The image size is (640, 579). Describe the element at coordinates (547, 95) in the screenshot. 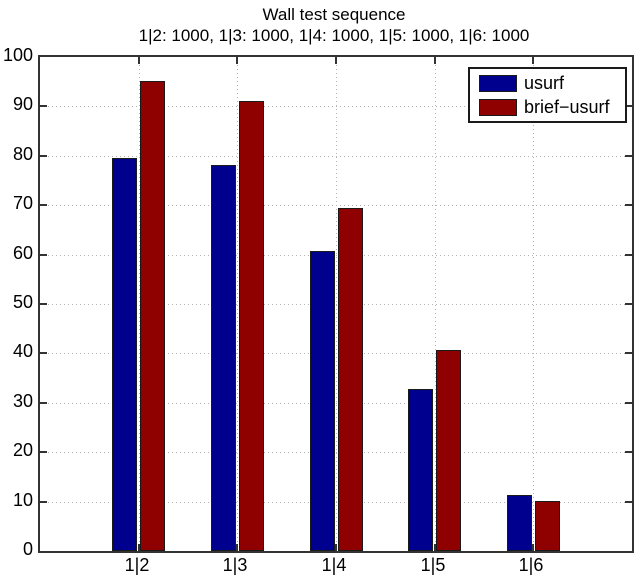

I see `legend: usurf brief−usurf` at that location.